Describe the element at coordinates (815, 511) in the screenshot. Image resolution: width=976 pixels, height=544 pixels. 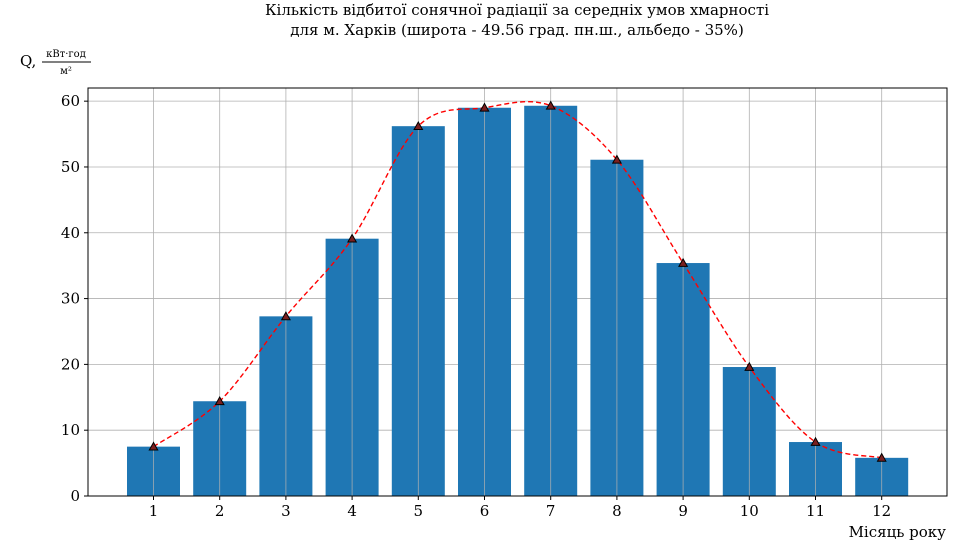
I see `x-tick-label-11: 11` at that location.